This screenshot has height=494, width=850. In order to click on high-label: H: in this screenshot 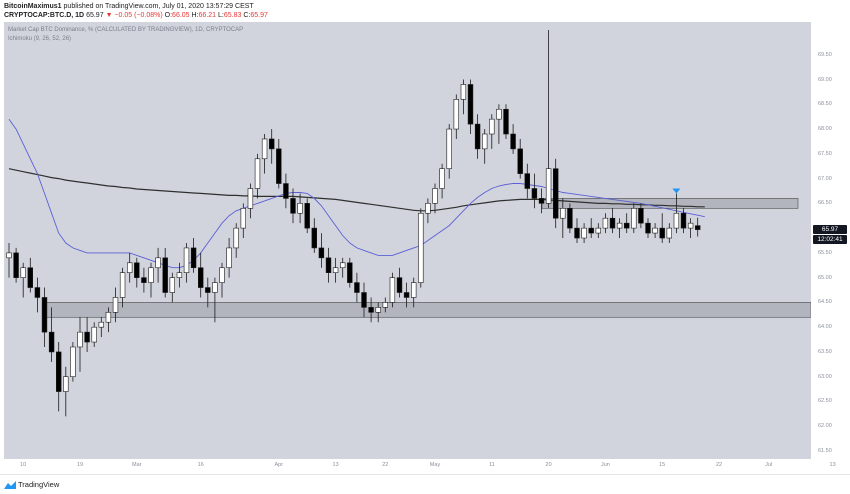, I will do `click(195, 15)`.